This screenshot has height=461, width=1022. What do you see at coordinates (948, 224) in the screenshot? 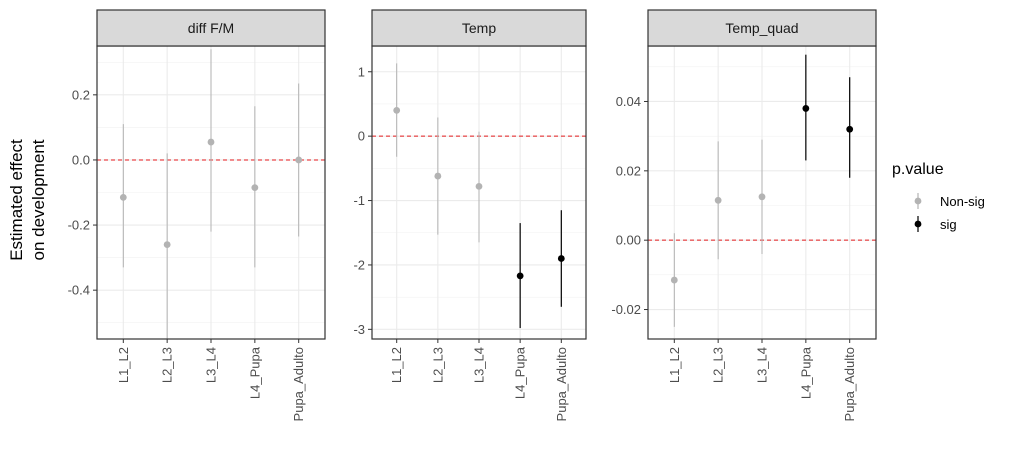
I see `legend-label: sig` at bounding box center [948, 224].